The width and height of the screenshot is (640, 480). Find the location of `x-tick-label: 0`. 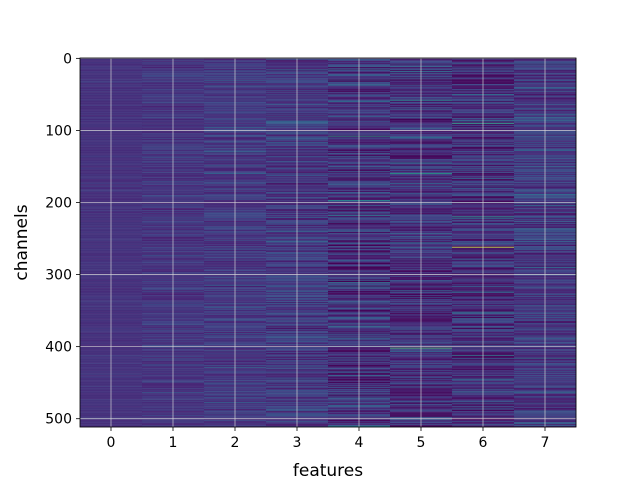

x-tick-label: 0 is located at coordinates (111, 443).